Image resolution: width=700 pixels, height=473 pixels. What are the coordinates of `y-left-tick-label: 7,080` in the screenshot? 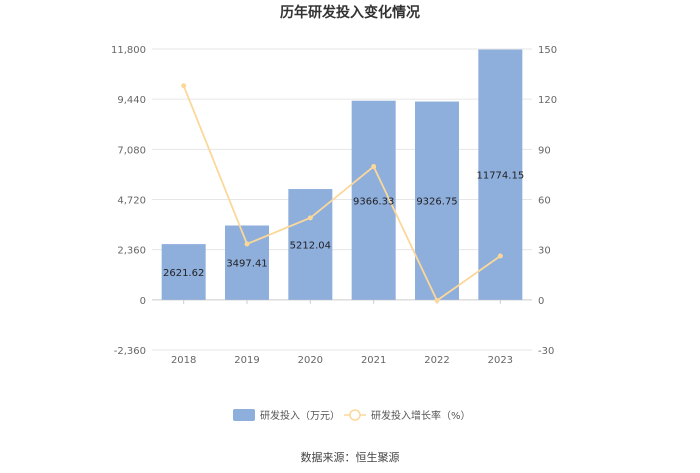 It's located at (131, 150).